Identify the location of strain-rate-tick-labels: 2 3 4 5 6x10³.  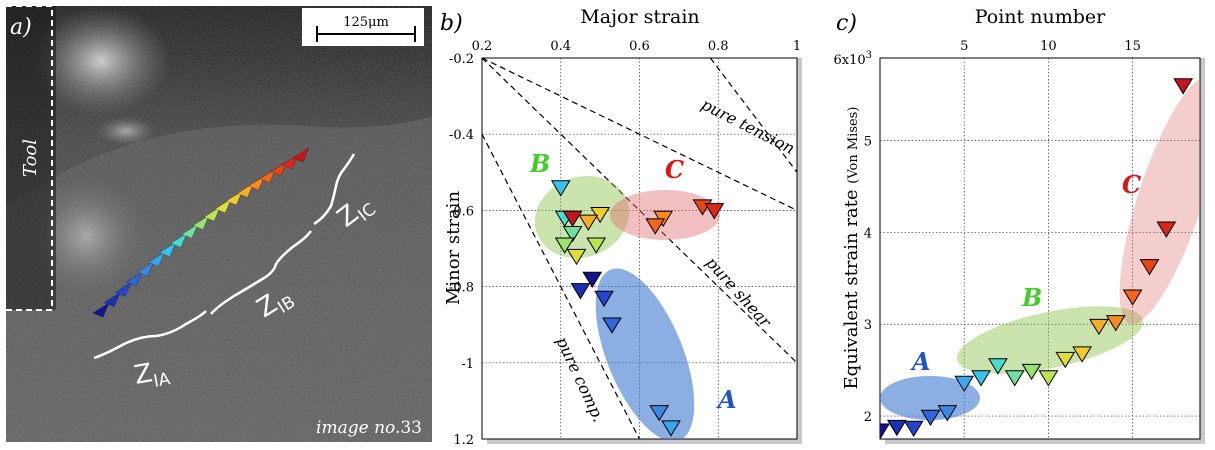
(852, 237).